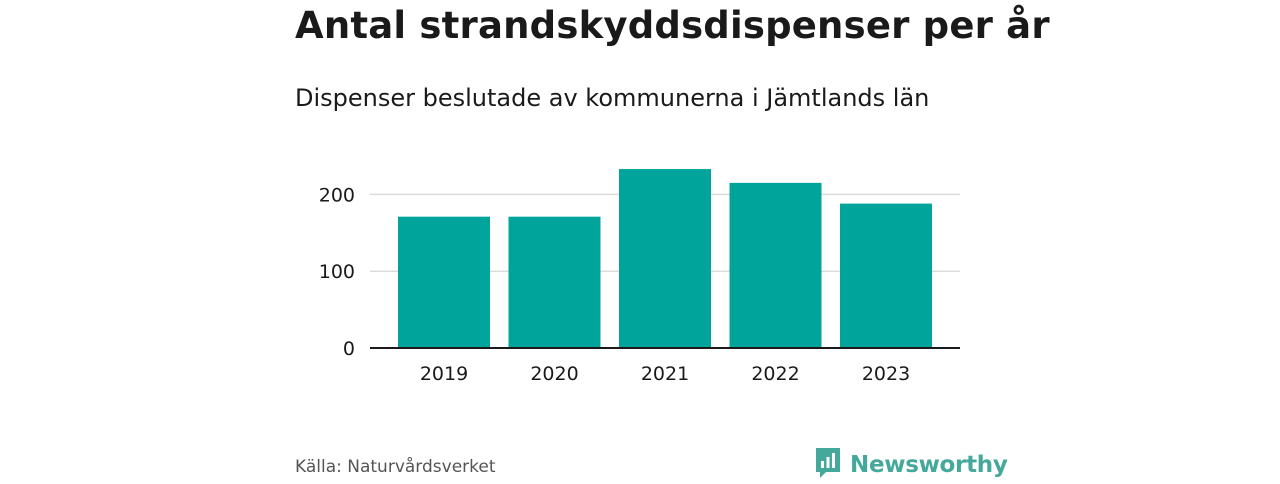  I want to click on chart-title: Antal strandskyddsdispenser per år, so click(672, 25).